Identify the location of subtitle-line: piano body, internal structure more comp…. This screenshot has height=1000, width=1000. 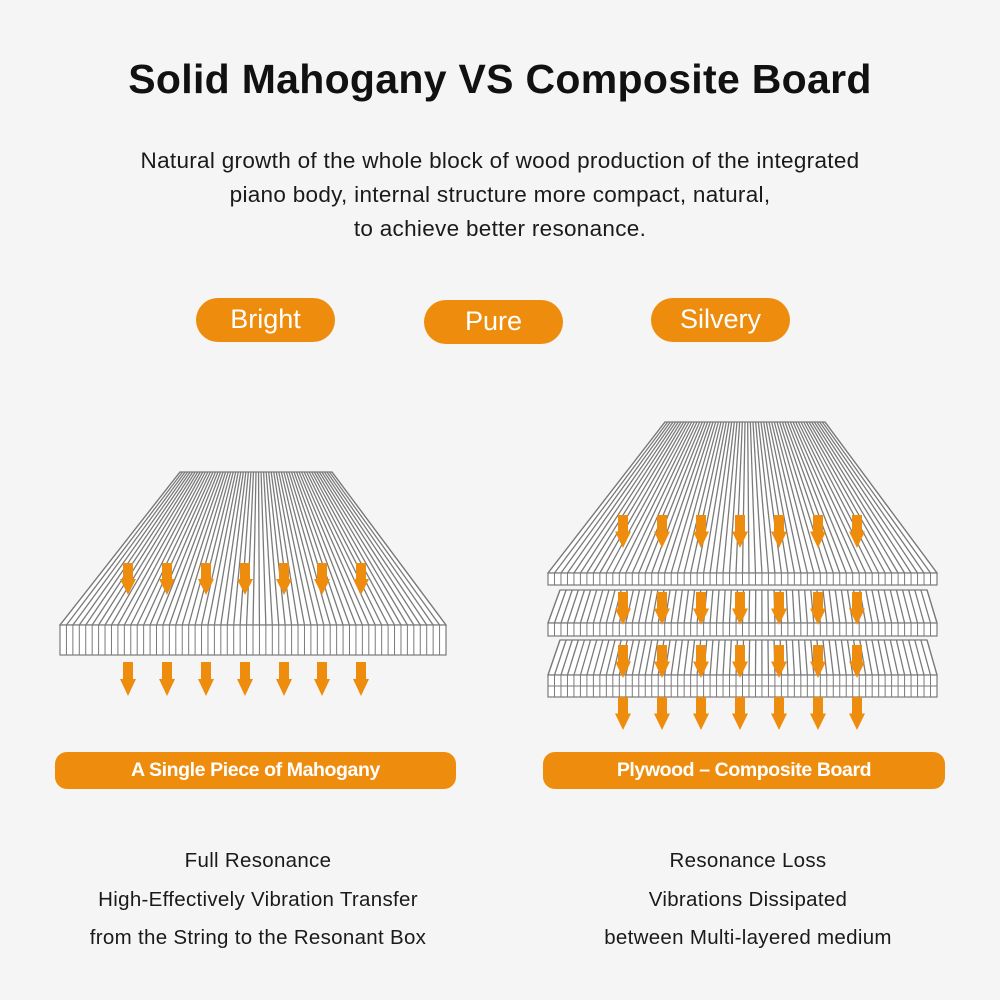
(500, 194).